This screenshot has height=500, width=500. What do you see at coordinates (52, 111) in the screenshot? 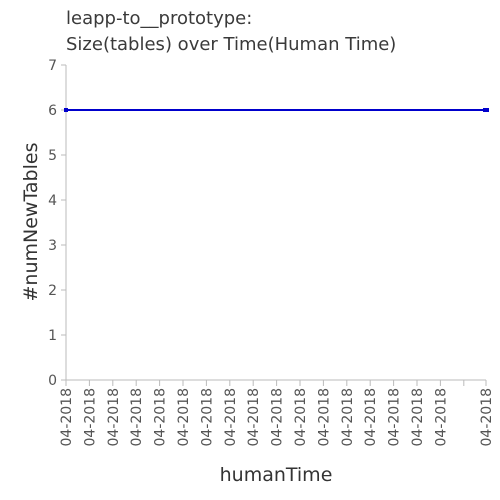
I see `y-tick-label: 6` at bounding box center [52, 111].